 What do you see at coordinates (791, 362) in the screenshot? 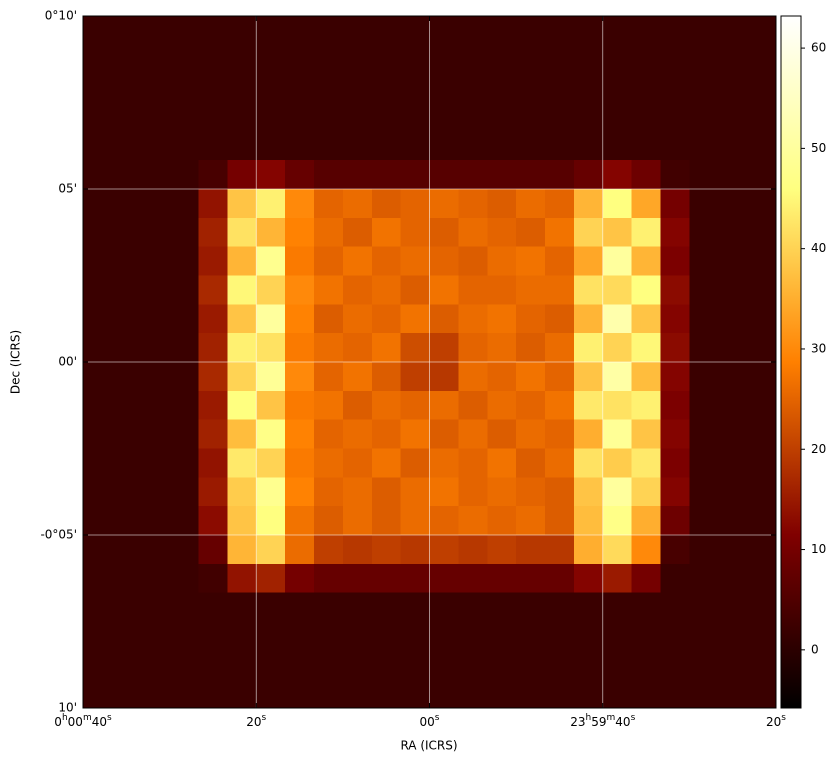
I see `colorbar` at bounding box center [791, 362].